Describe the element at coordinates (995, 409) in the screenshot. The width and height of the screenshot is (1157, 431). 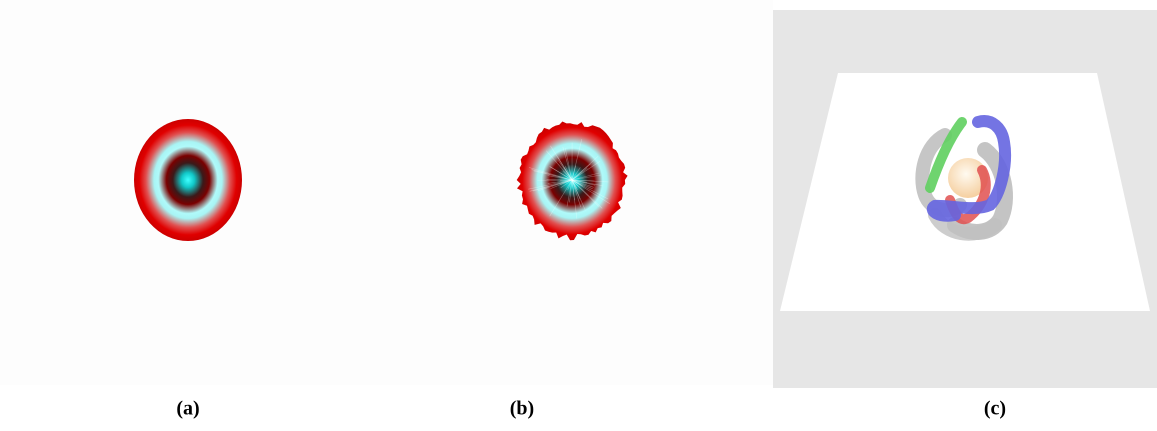
I see `caption-c: (c)` at that location.